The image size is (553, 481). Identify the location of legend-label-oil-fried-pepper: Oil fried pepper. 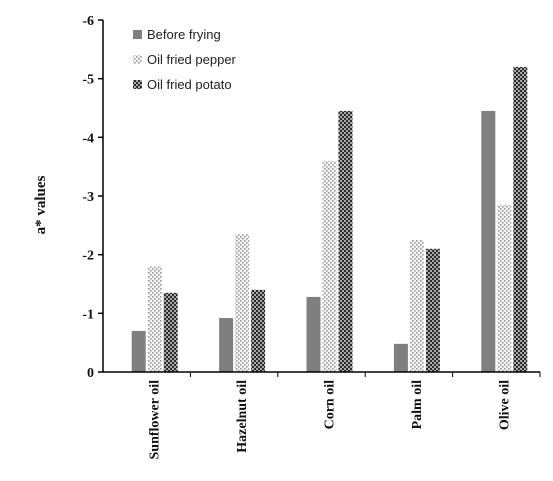
(192, 59).